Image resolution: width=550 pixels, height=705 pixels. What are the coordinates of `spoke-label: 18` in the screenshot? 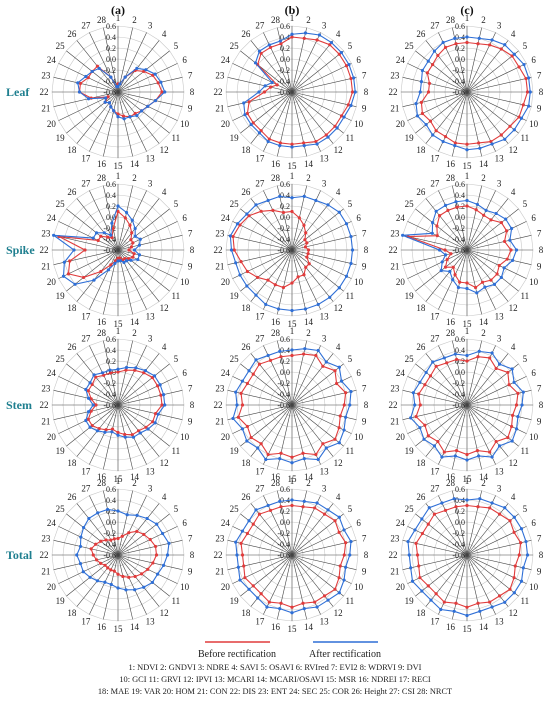 It's located at (246, 463).